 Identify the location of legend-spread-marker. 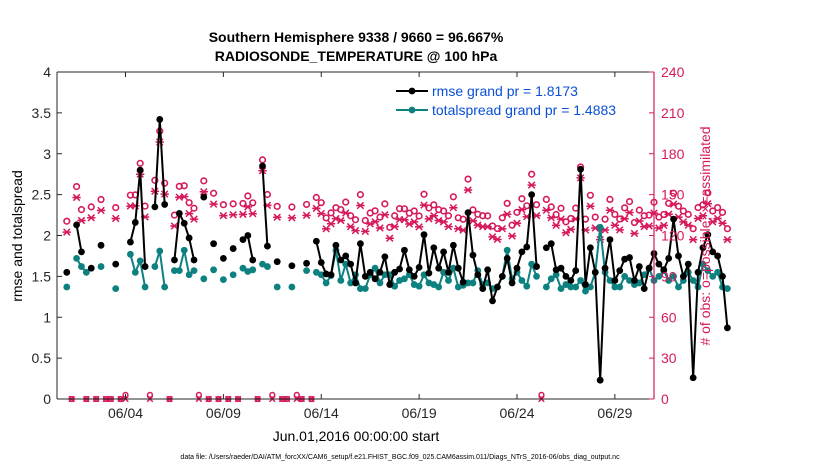
(412, 110).